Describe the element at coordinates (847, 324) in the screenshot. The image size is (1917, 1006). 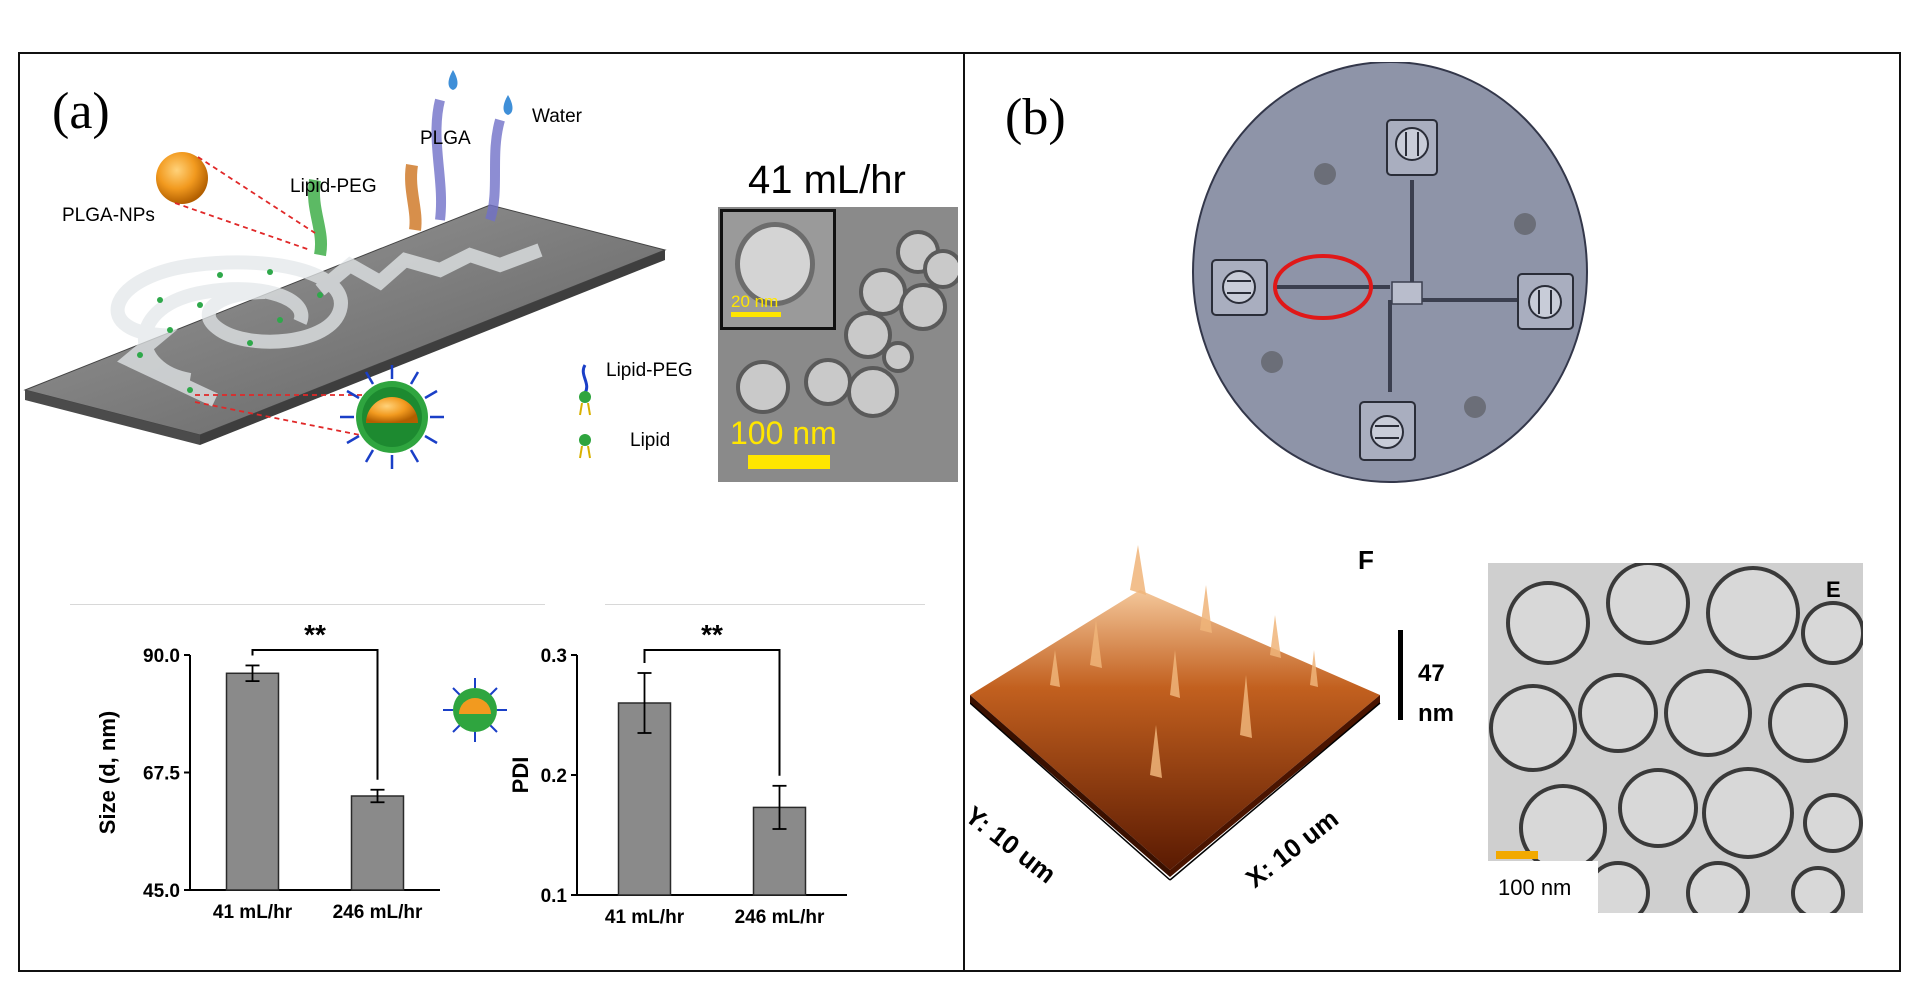
I see `tem-particles` at that location.